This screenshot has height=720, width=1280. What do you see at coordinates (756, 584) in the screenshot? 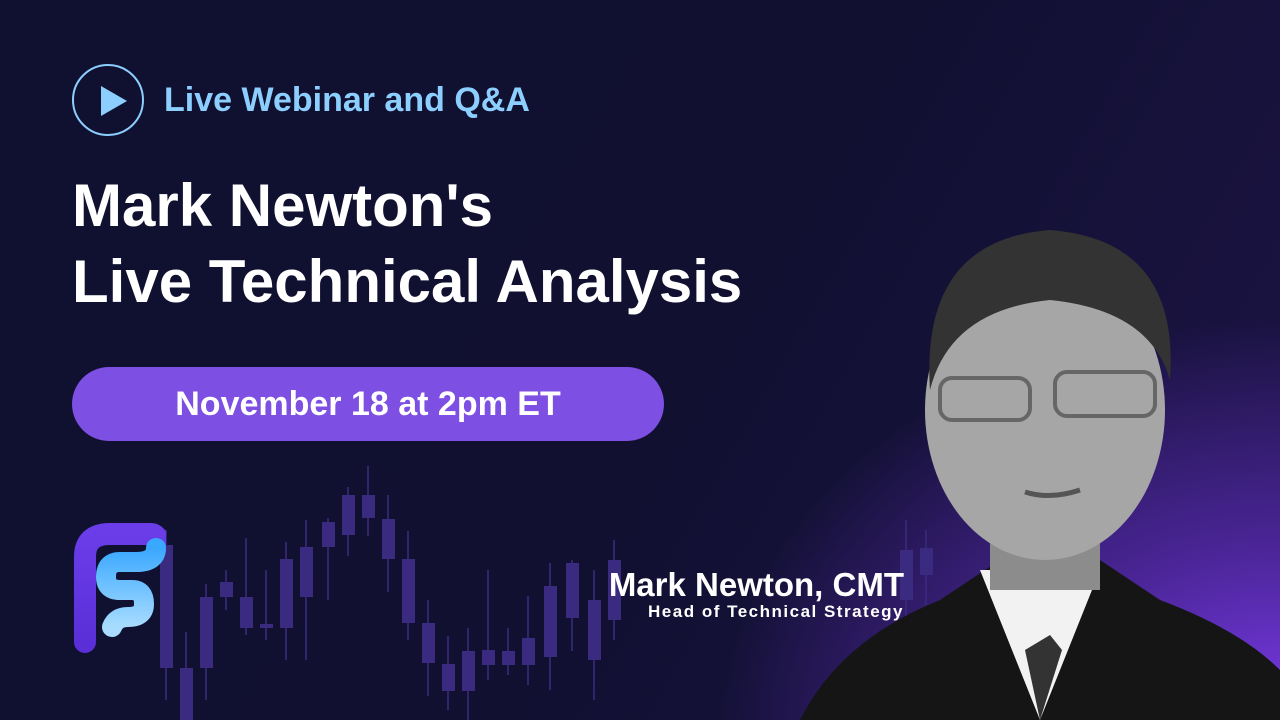
I see `speaker-name: Mark Newton, CMT` at bounding box center [756, 584].